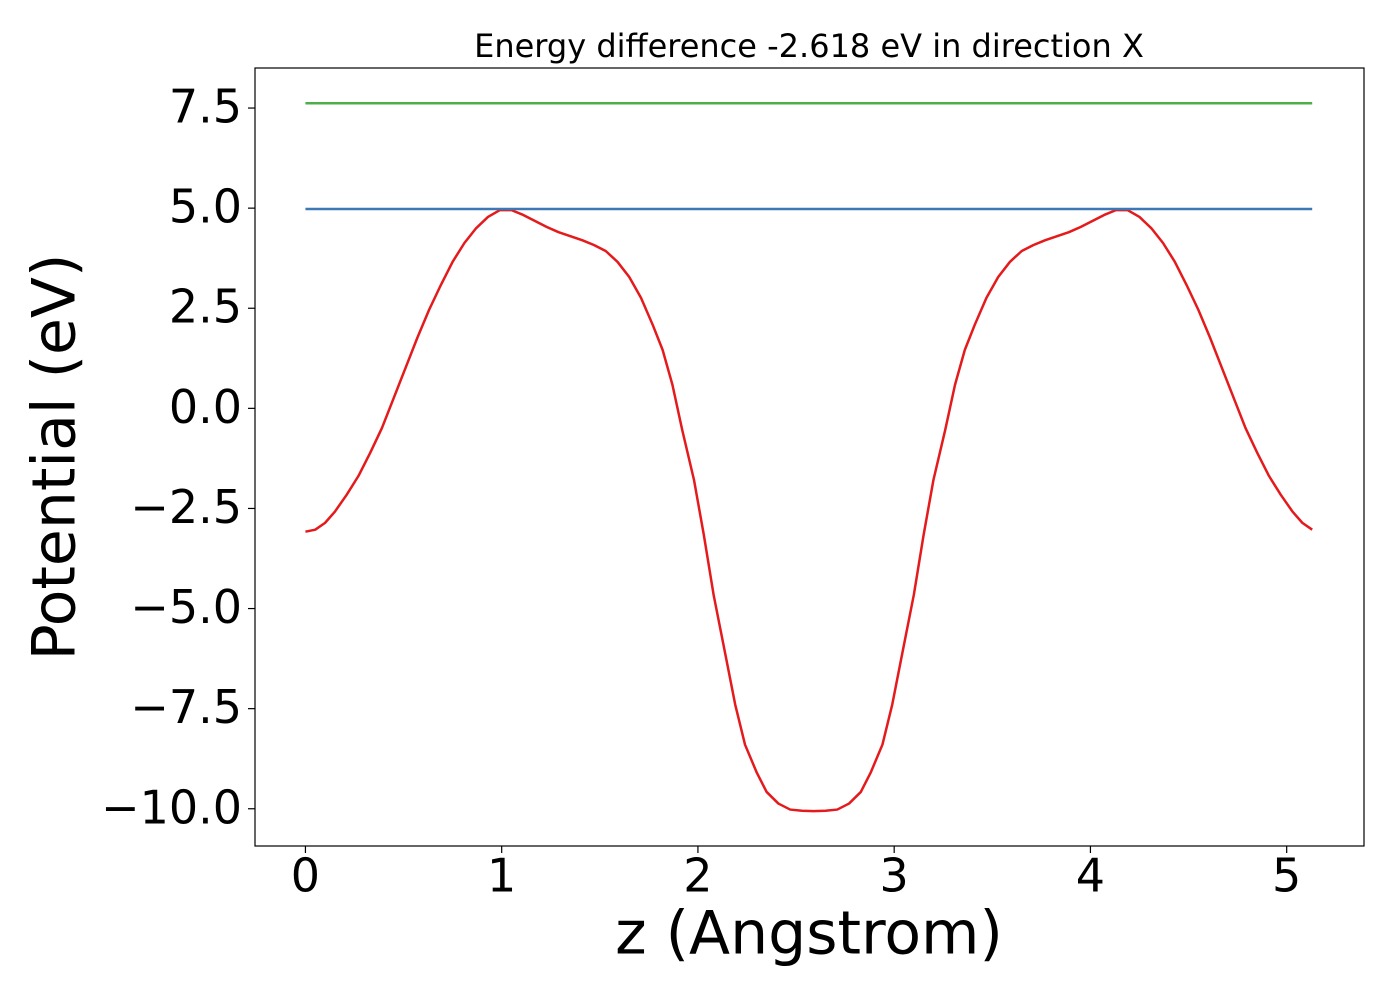 The height and width of the screenshot is (1000, 1400). What do you see at coordinates (205, 307) in the screenshot?
I see `y-tick-label: 2.5` at bounding box center [205, 307].